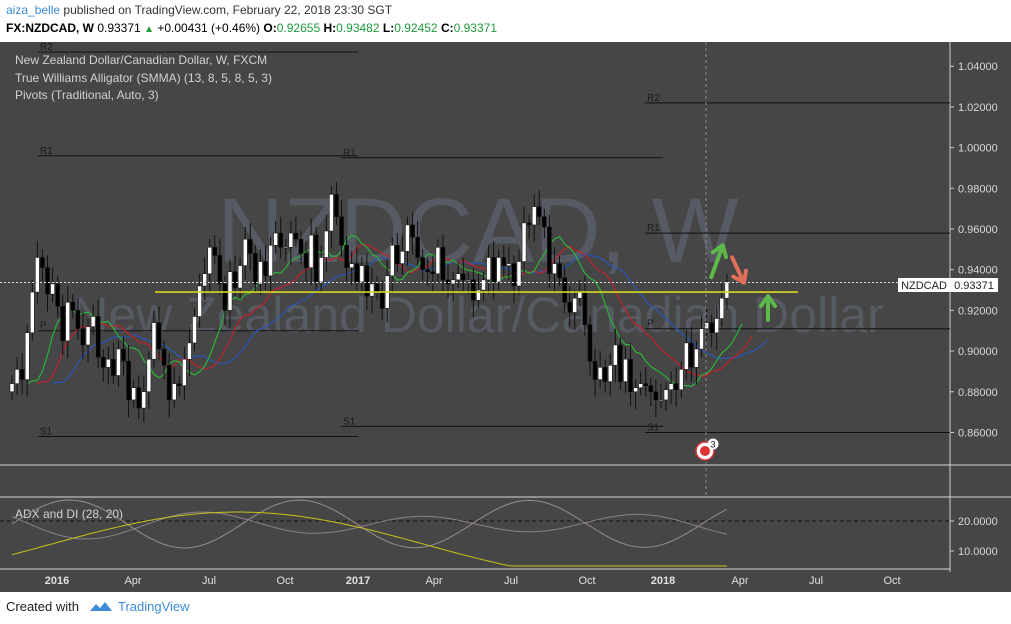 Image resolution: width=1011 pixels, height=624 pixels. What do you see at coordinates (330, 28) in the screenshot?
I see `high-label: H:` at bounding box center [330, 28].